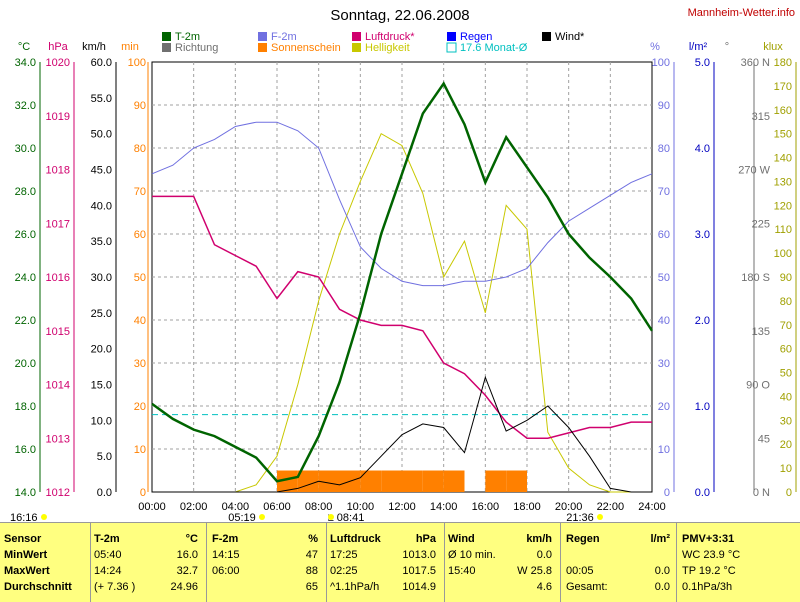 This screenshot has height=602, width=800. What do you see at coordinates (101, 350) in the screenshot?
I see `wind-tick-label: 20.0` at bounding box center [101, 350].